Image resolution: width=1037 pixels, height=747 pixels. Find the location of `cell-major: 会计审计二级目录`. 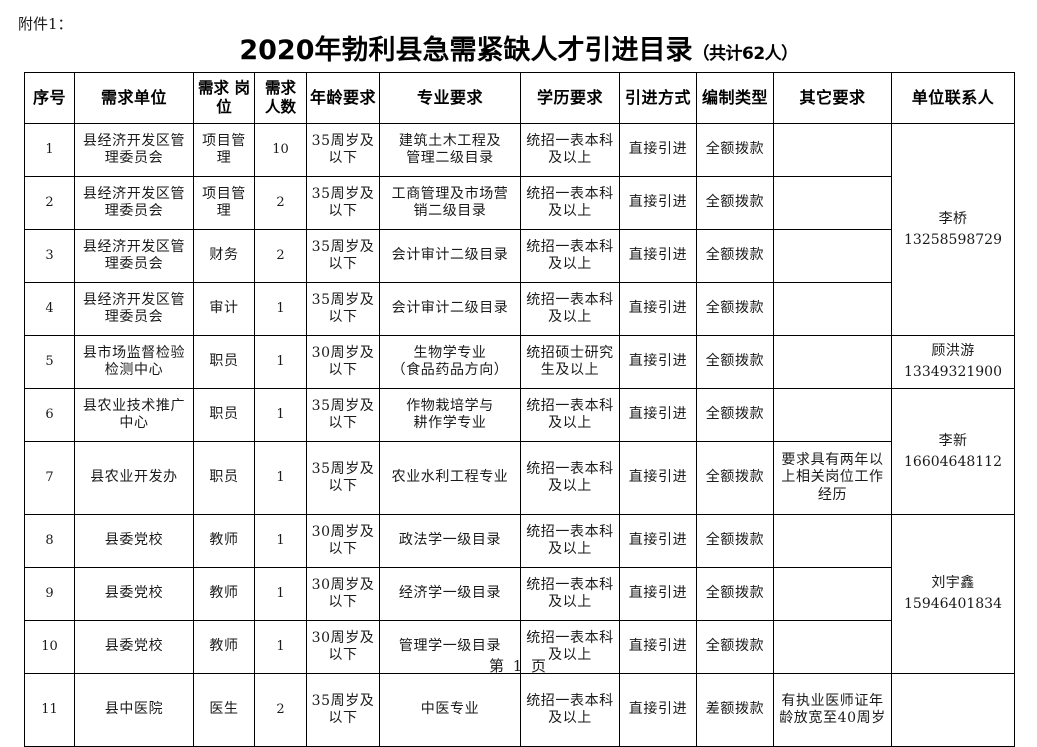

cell-major: 会计审计二级目录 is located at coordinates (450, 256).